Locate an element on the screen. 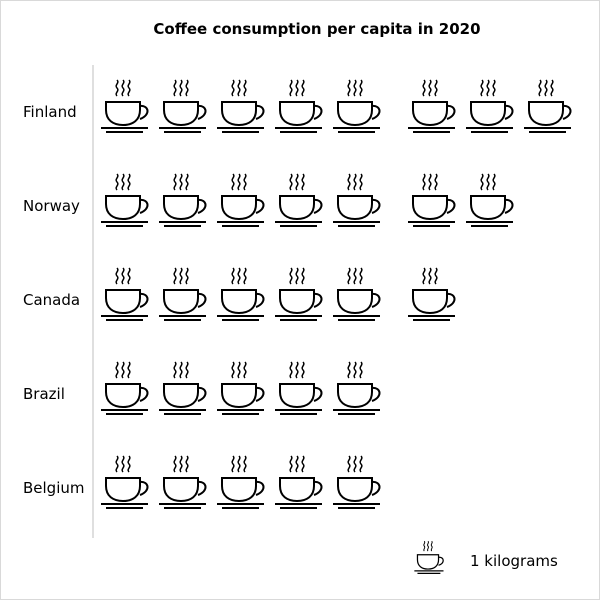 Image resolution: width=600 pixels, height=600 pixels. category-label: Canada is located at coordinates (51, 300).